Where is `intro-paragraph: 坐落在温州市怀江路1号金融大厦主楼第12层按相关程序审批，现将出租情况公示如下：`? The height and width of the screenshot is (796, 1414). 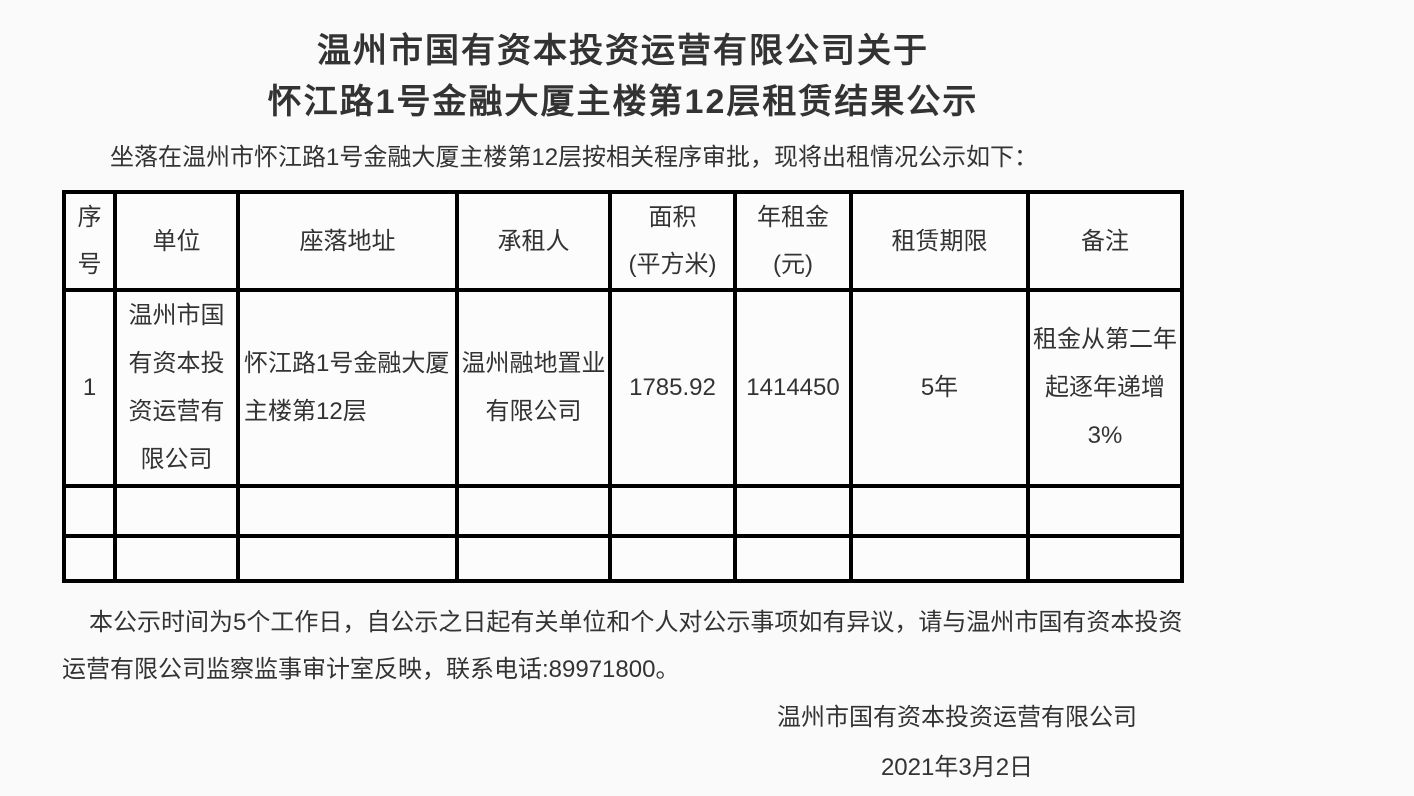 intro-paragraph: 坐落在温州市怀江路1号金融大厦主楼第12层按相关程序审批，现将出租情况公示如下： is located at coordinates (574, 157).